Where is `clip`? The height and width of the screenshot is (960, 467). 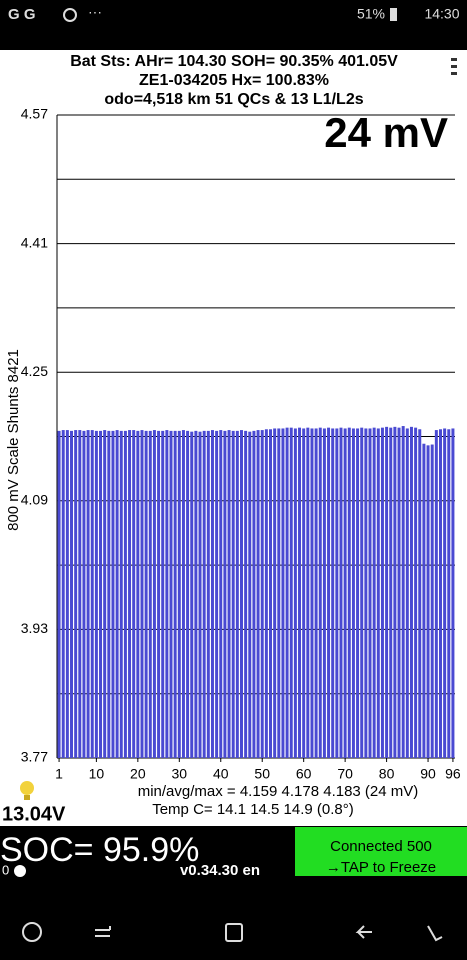
clip is located at coordinates (381, 879).